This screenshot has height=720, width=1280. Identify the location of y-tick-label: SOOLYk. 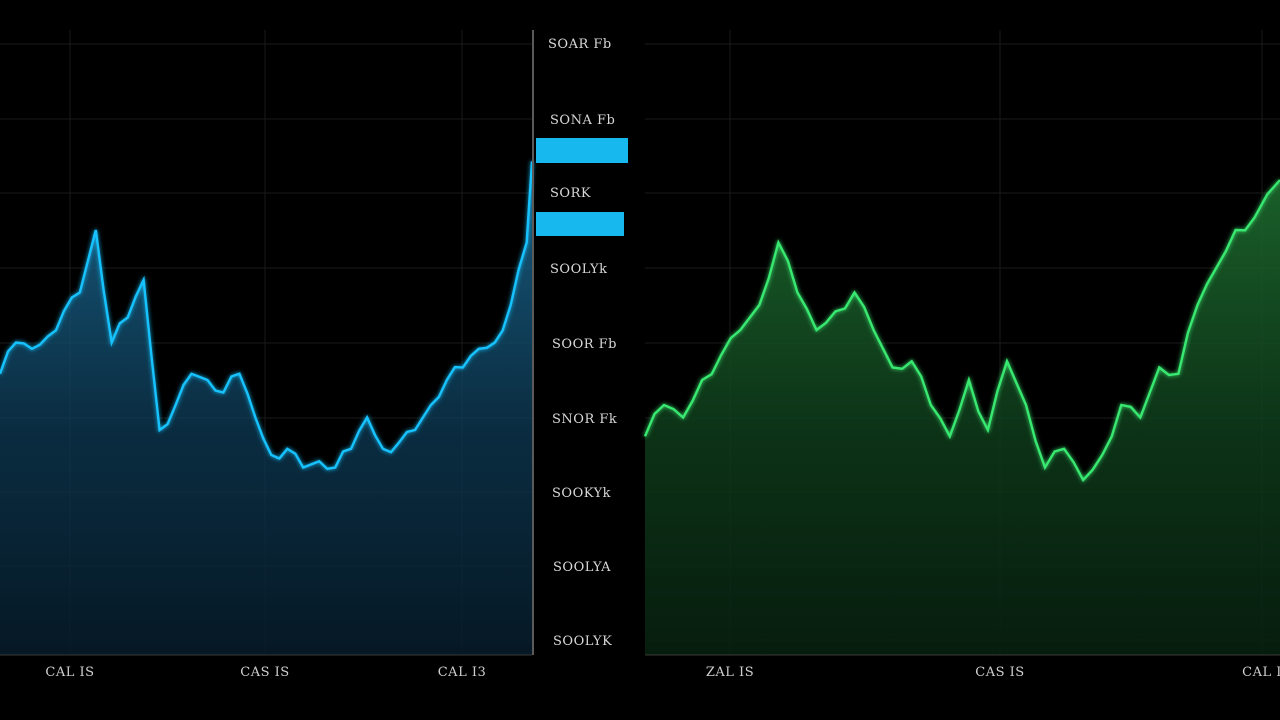
(578, 269).